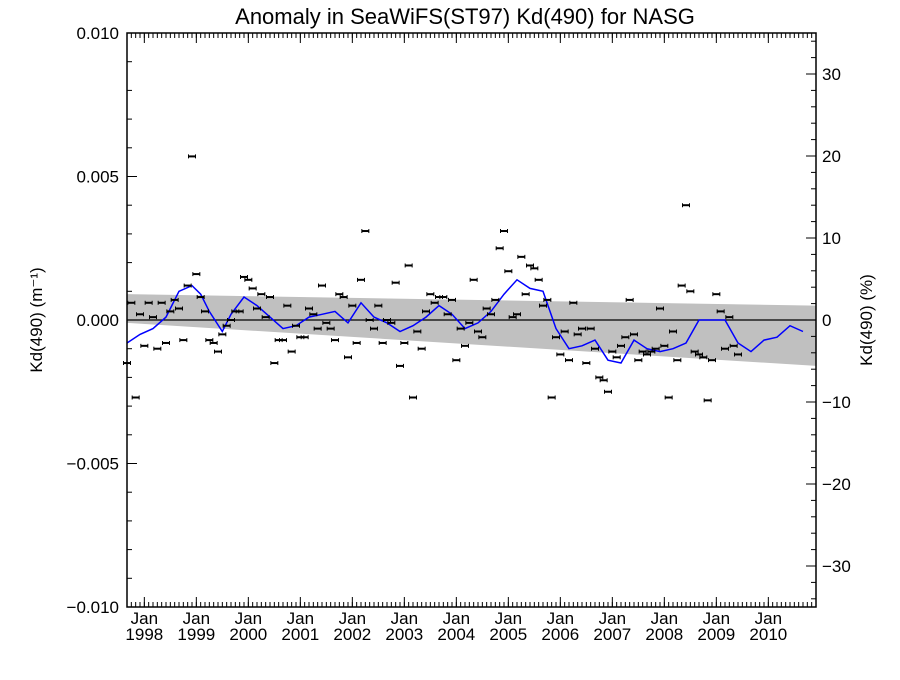 The width and height of the screenshot is (900, 680). Describe the element at coordinates (144, 634) in the screenshot. I see `x-tick-year-label: 1998` at that location.